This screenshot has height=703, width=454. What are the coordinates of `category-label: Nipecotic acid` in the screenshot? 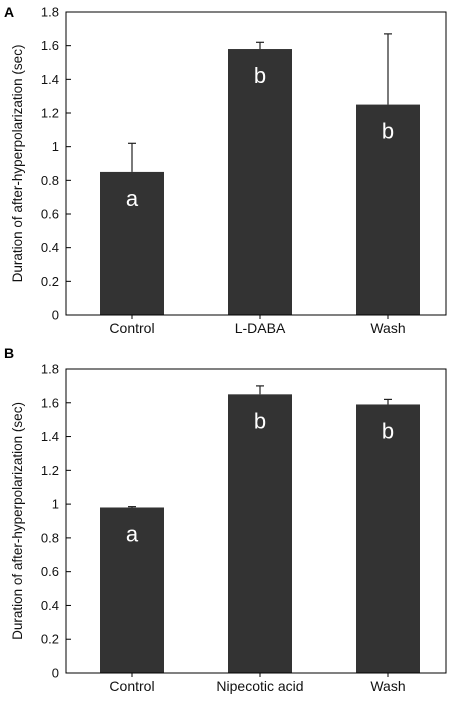 It's located at (259, 686).